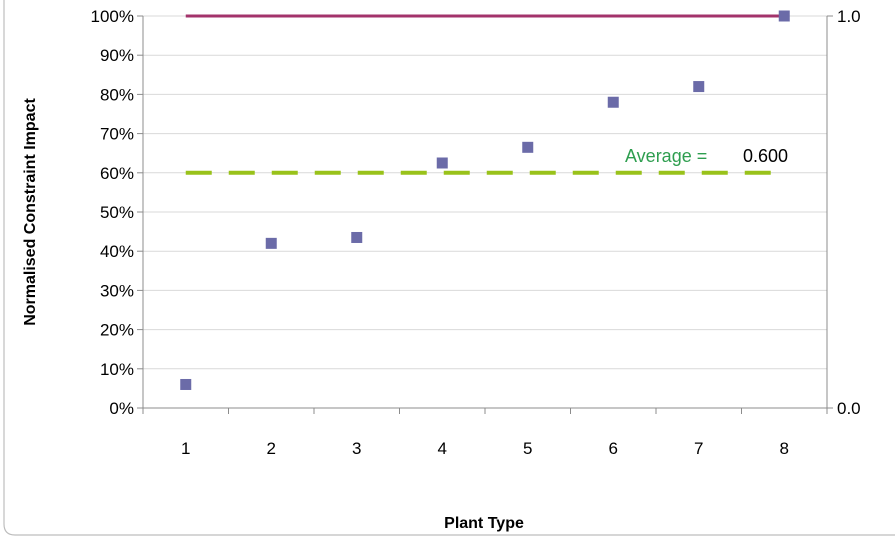 This screenshot has width=895, height=536. What do you see at coordinates (185, 448) in the screenshot?
I see `x-tick-label: 1` at bounding box center [185, 448].